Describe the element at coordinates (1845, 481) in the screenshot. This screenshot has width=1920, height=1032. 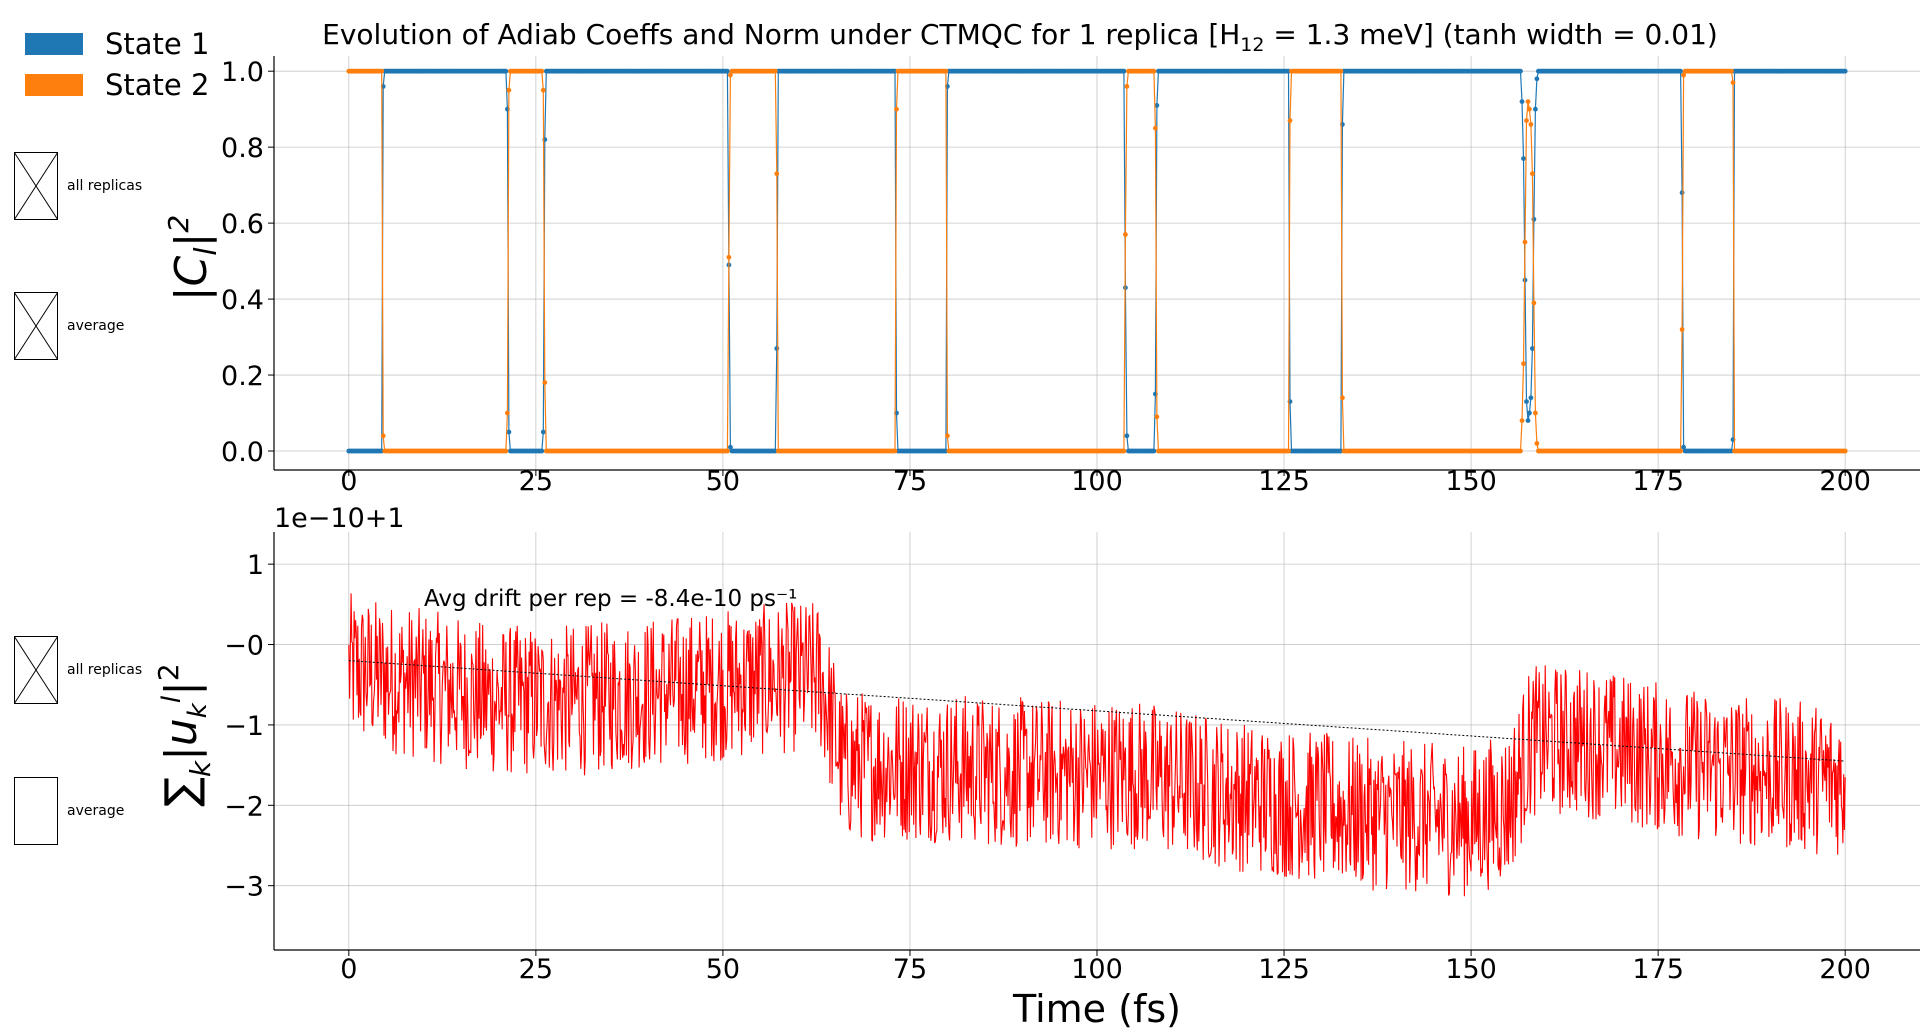
I see `top-x-tick-label: 200` at that location.